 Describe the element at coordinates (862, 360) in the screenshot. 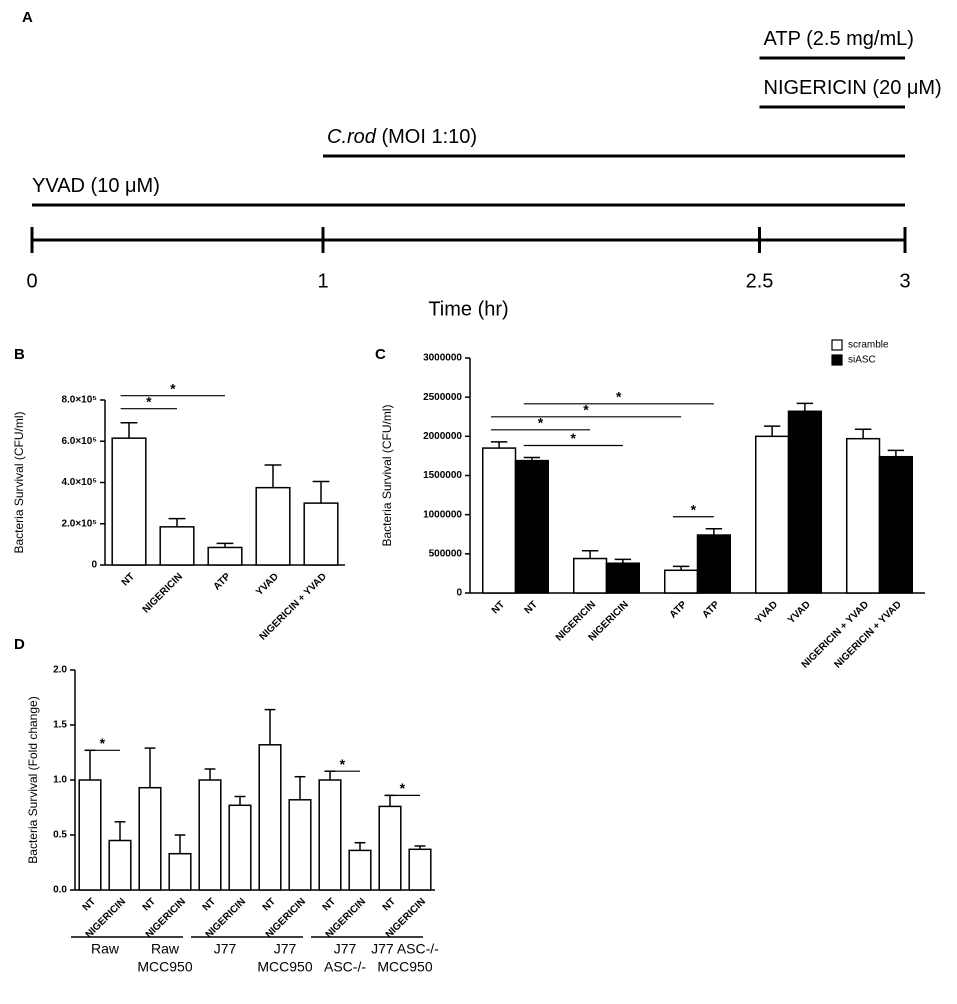

I see `legend-label: siASC` at that location.